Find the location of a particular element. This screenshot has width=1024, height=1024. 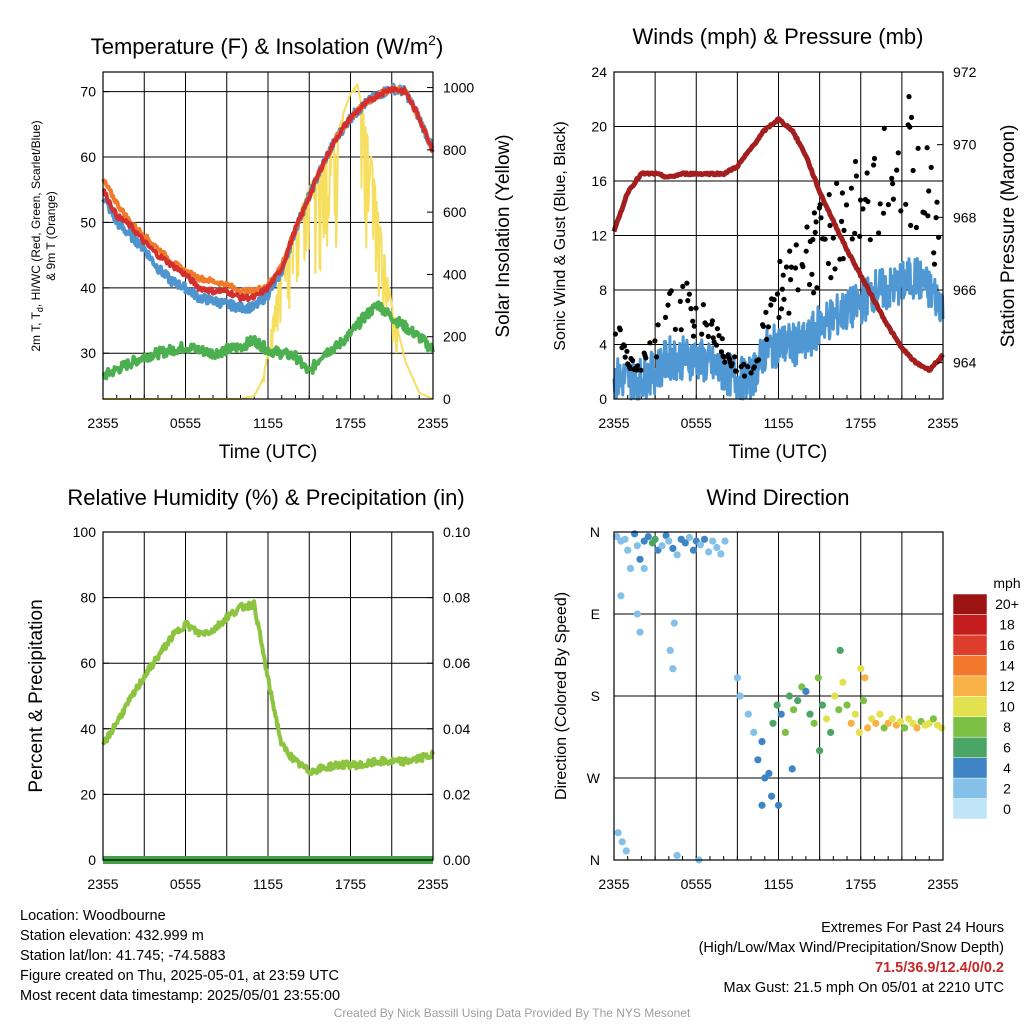

station-elevation: Station elevation: 432.999 m is located at coordinates (112, 936).